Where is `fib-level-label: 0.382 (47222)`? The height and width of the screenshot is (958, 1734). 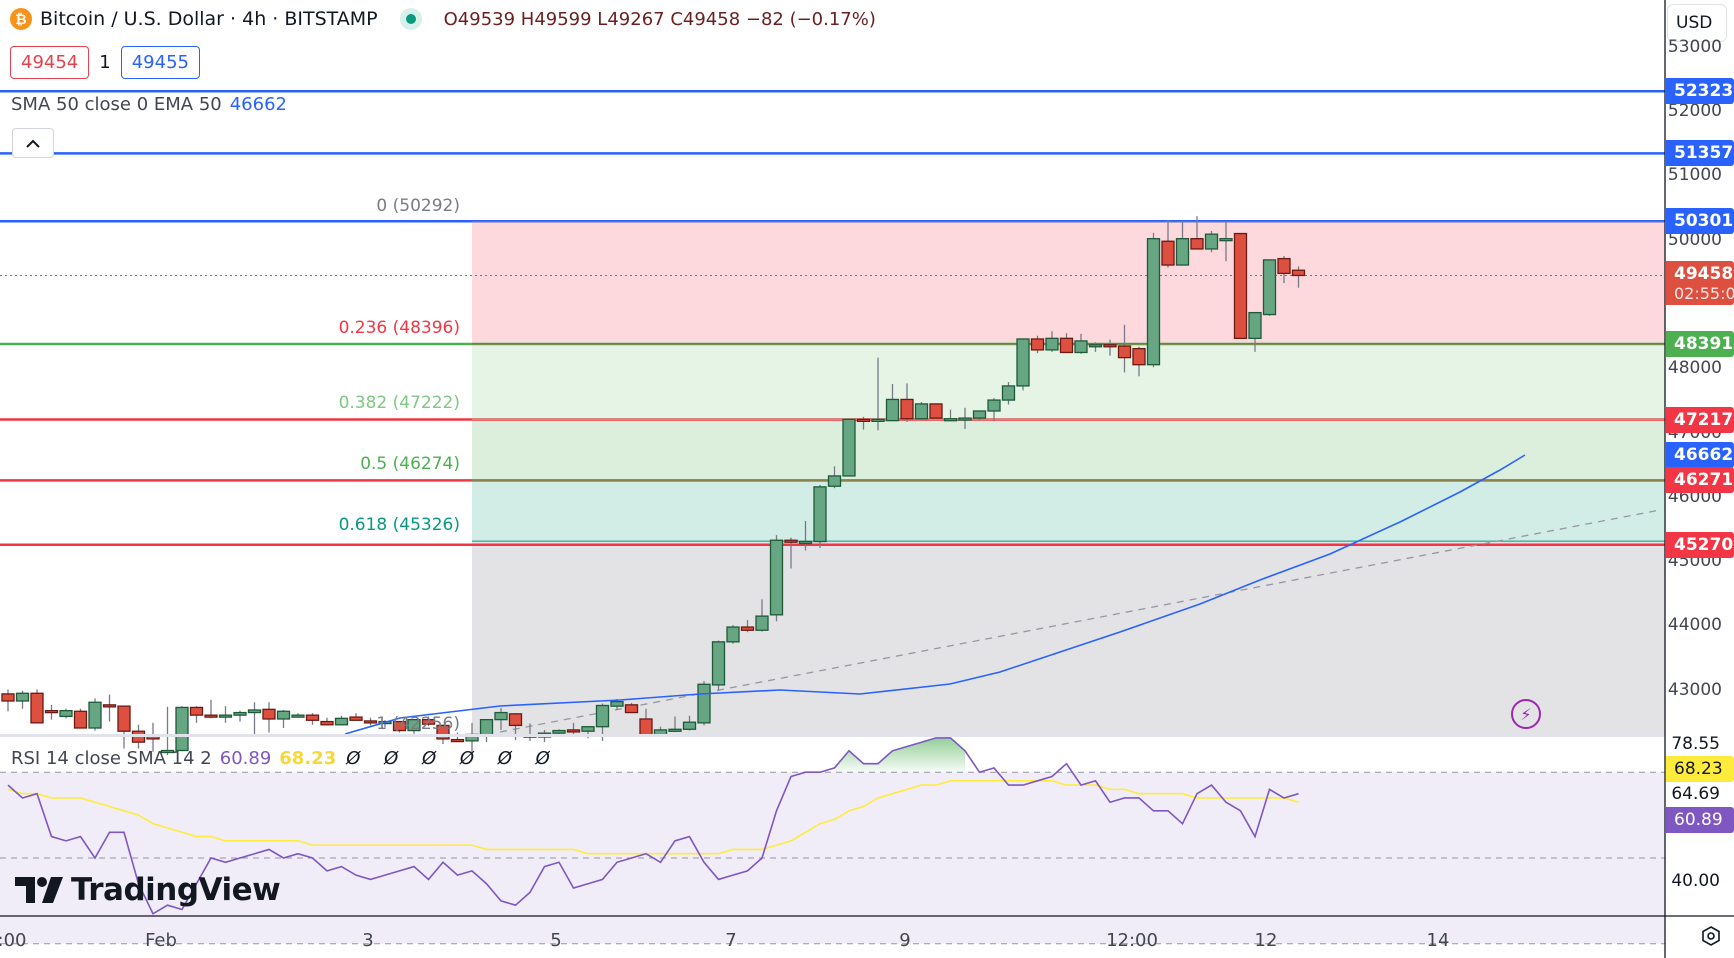
fib-level-label: 0.382 (47222) is located at coordinates (399, 403).